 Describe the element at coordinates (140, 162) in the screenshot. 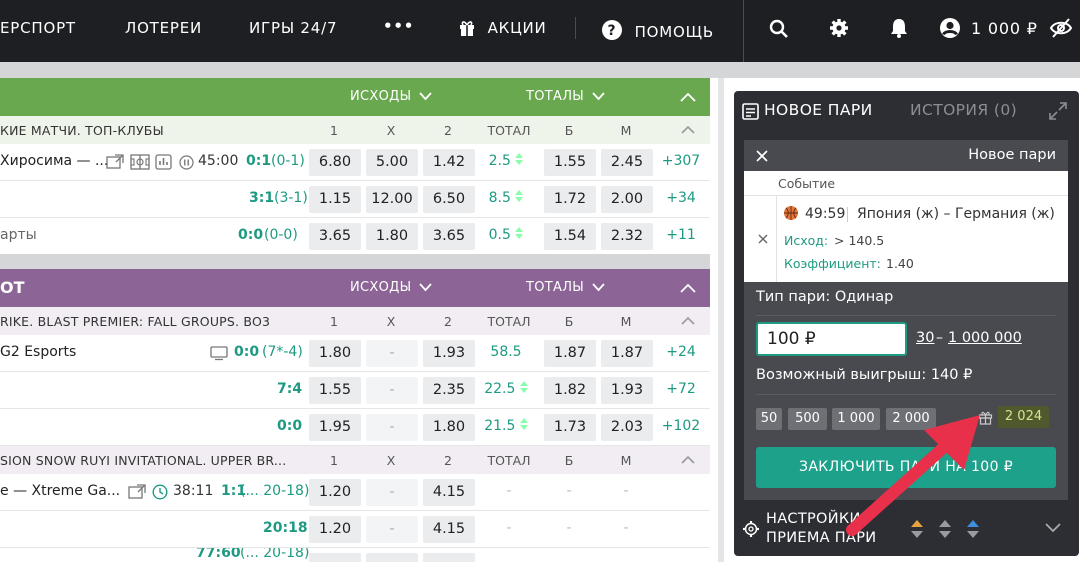

I see `field-icon` at that location.